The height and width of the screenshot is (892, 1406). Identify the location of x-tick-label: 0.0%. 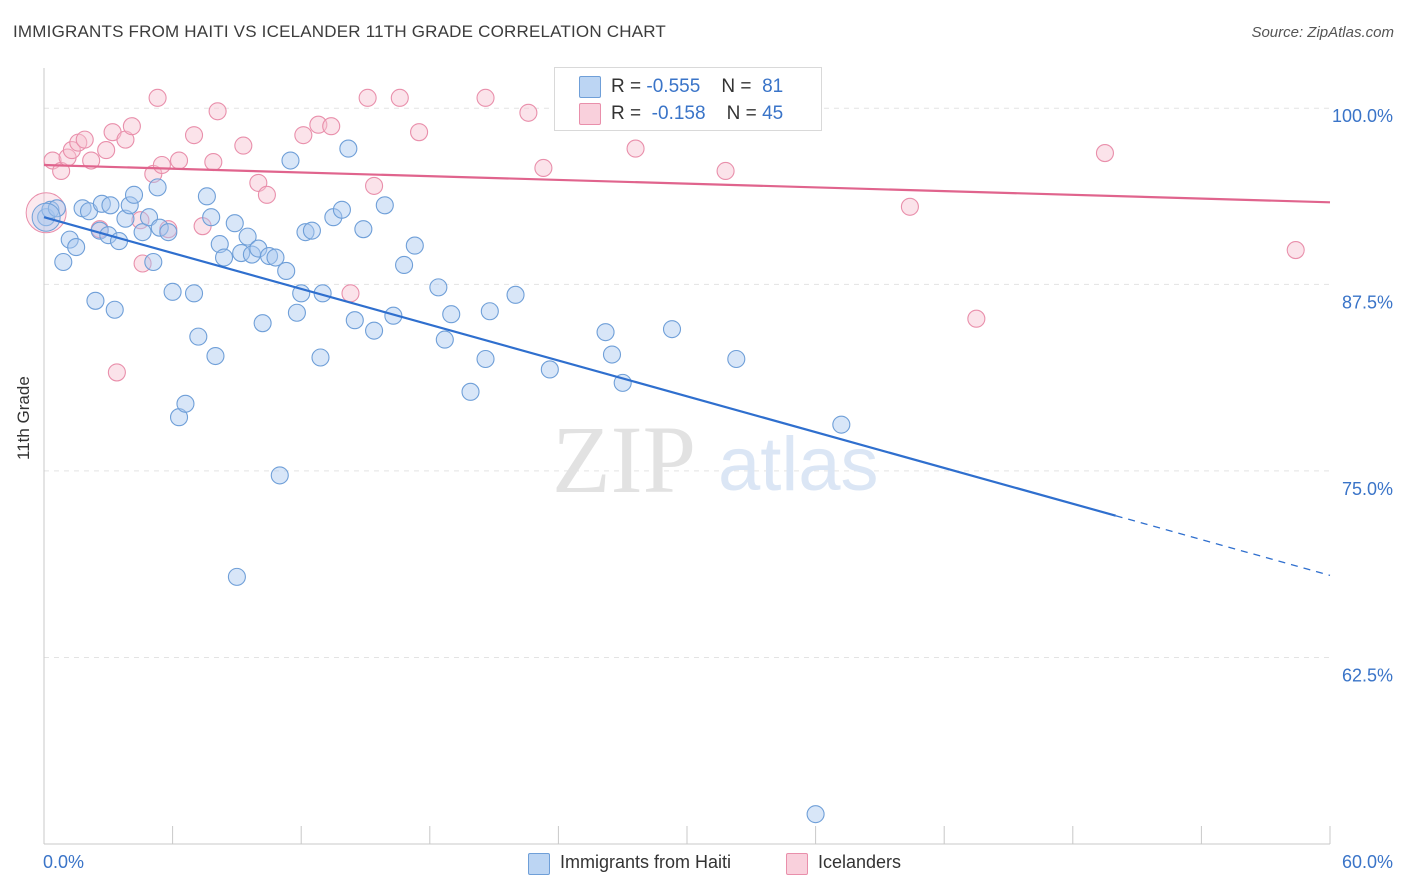
(63, 862).